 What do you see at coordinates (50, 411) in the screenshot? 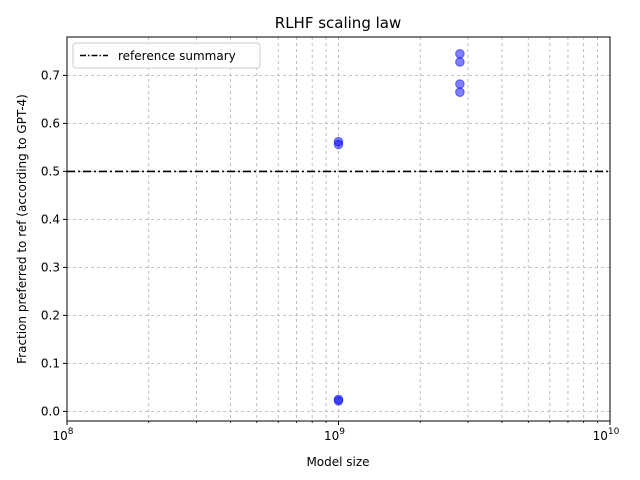
I see `y-tick-label: 0.0` at bounding box center [50, 411].